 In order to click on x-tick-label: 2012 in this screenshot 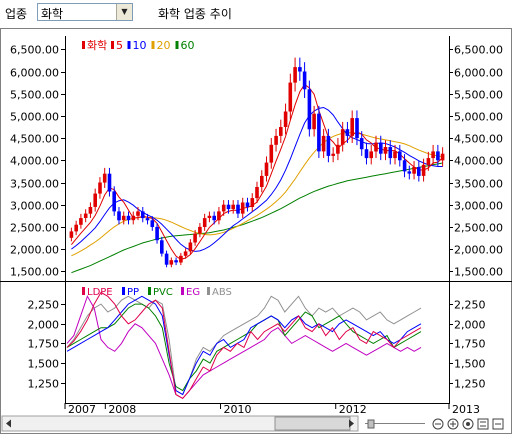, I will do `click(353, 409)`.